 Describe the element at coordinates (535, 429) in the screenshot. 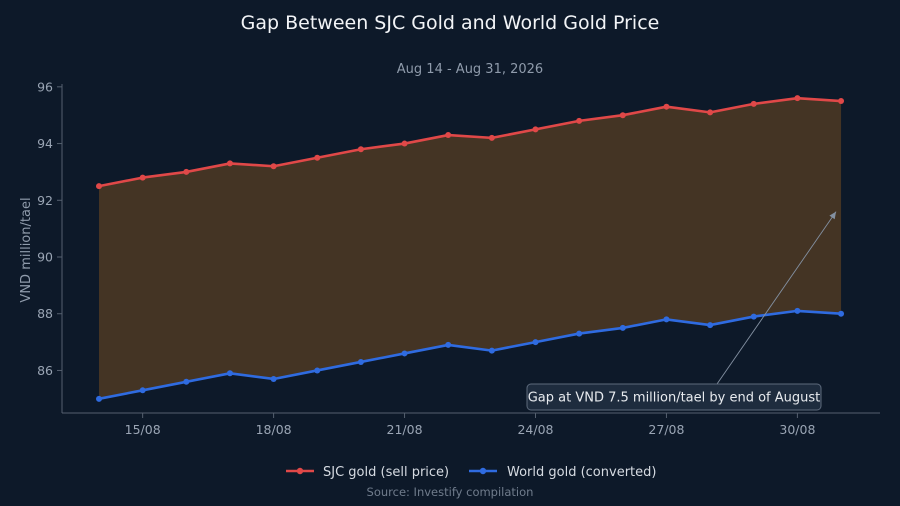

I see `x-tick-label: 24/08` at that location.